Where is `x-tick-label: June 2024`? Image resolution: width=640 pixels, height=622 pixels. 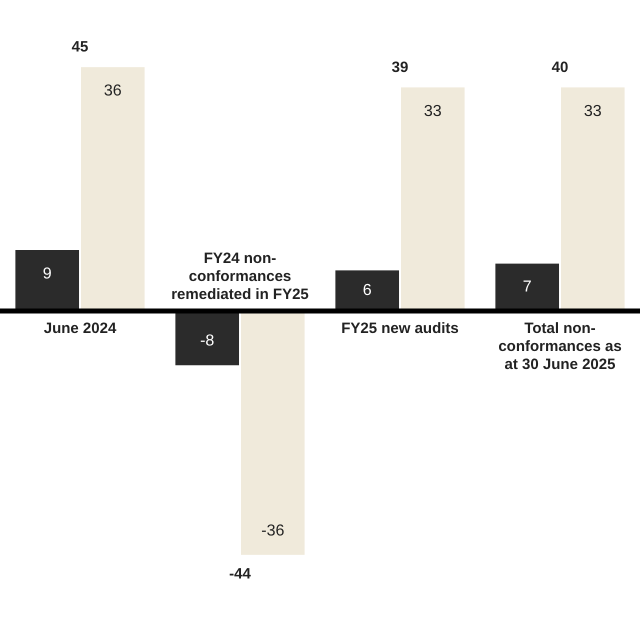 x-tick-label: June 2024 is located at coordinates (80, 329).